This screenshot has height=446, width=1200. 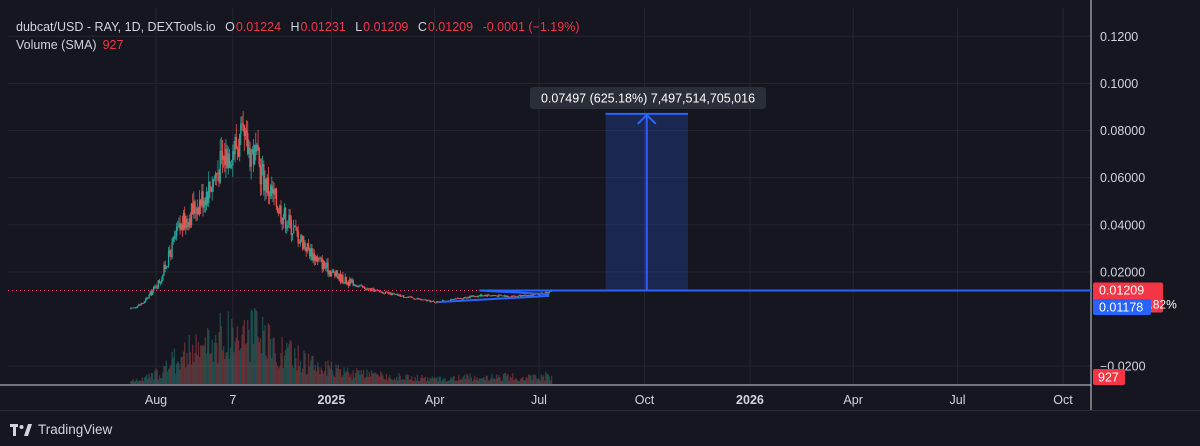 I want to click on tradingview-logo: TradingView, so click(x=61, y=429).